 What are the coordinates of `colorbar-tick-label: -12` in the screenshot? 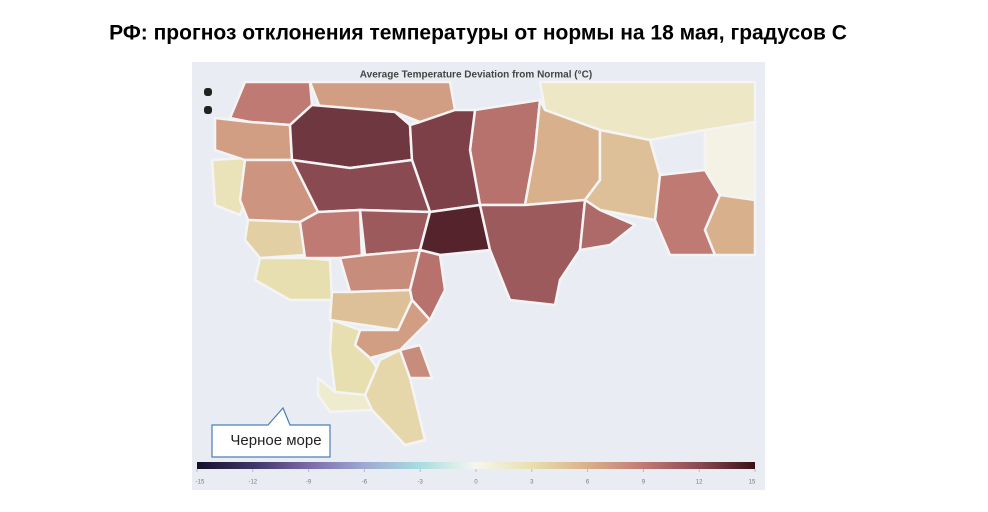 It's located at (252, 483).